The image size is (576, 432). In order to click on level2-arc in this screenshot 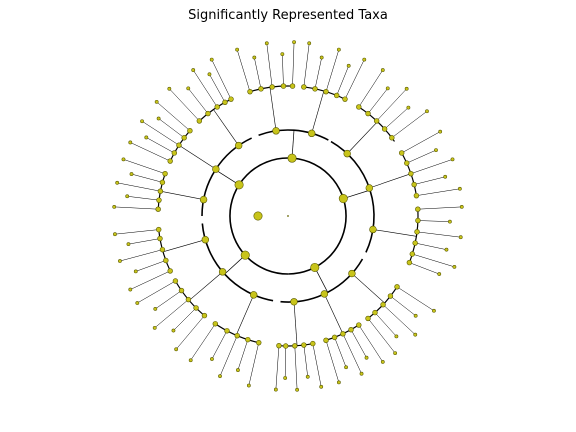, I will do `click(293, 135)`.